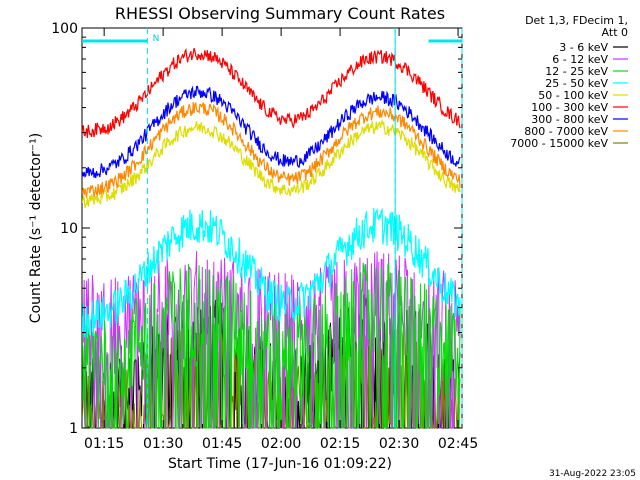 The height and width of the screenshot is (480, 640). What do you see at coordinates (566, 131) in the screenshot?
I see `legend-label-7: 800 - 7000 keV` at bounding box center [566, 131].